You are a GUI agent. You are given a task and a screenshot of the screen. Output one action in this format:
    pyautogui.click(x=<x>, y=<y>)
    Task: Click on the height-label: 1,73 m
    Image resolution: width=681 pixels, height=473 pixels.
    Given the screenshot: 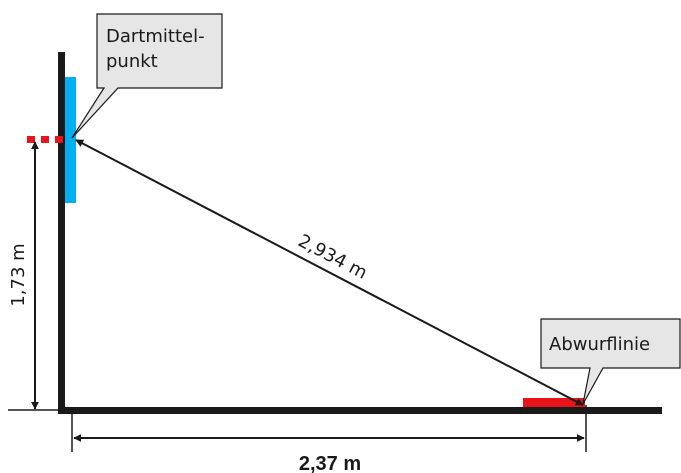 What is the action you would take?
    pyautogui.click(x=18, y=274)
    